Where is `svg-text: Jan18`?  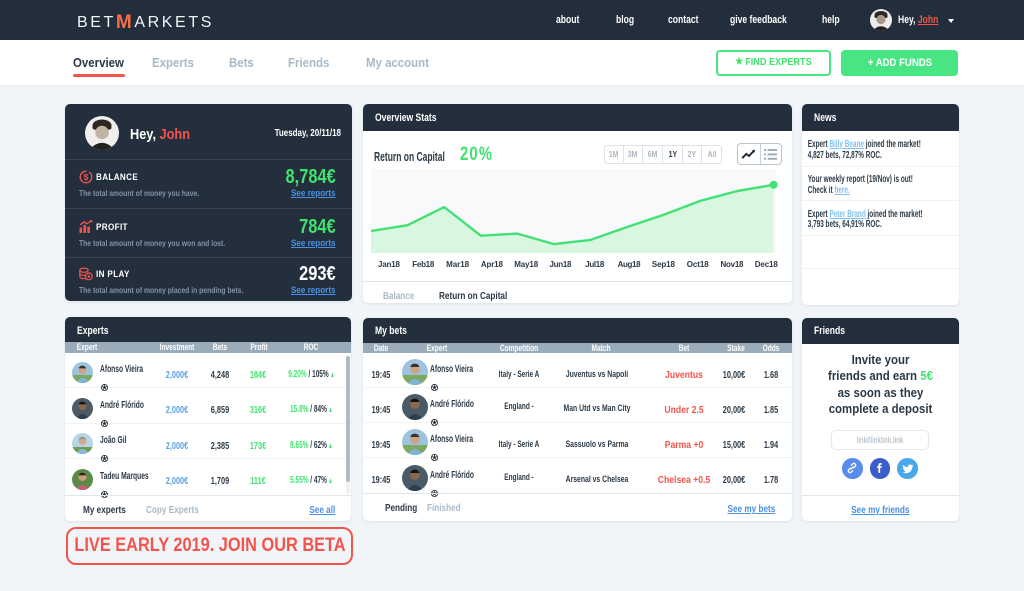 svg-text: Jan18 is located at coordinates (389, 264).